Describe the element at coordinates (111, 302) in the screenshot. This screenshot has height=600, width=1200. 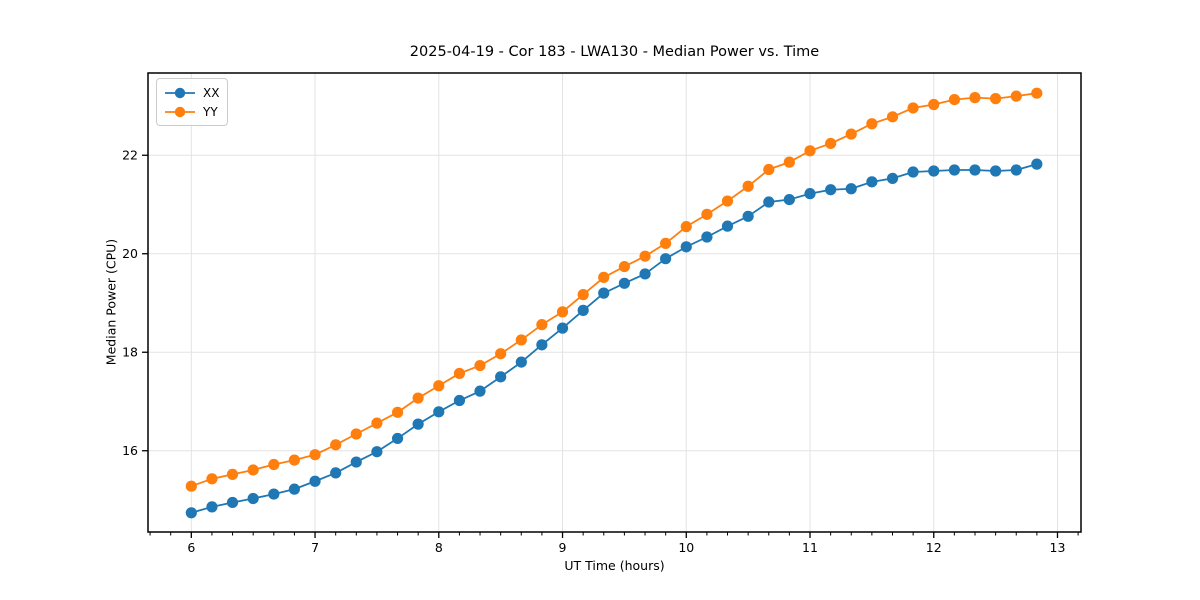
I see `y-axis-label: Median Power (CPU)` at that location.